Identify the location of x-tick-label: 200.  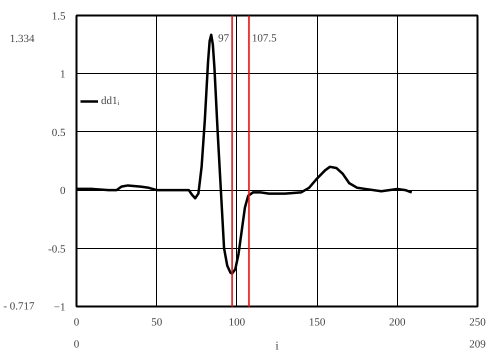
(397, 322).